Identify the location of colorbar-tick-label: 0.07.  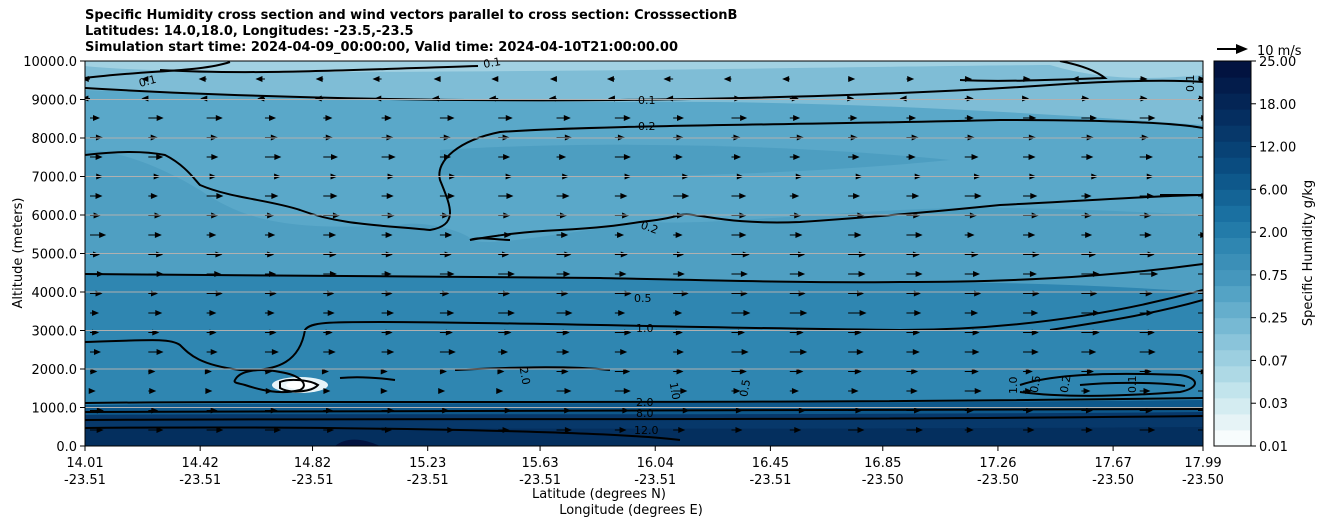
(1273, 361).